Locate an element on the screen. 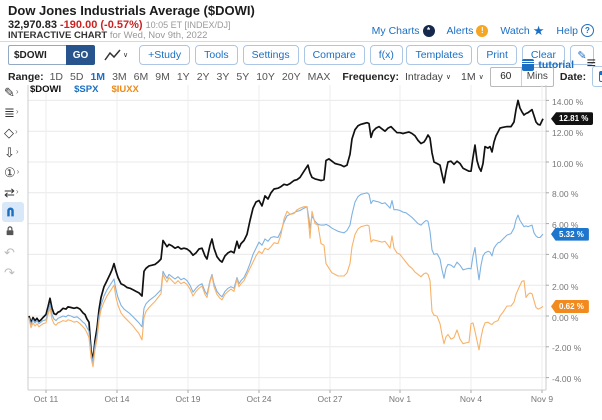 Image resolution: width=602 pixels, height=420 pixels. quick-link-my-charts: My Charts * is located at coordinates (403, 30).